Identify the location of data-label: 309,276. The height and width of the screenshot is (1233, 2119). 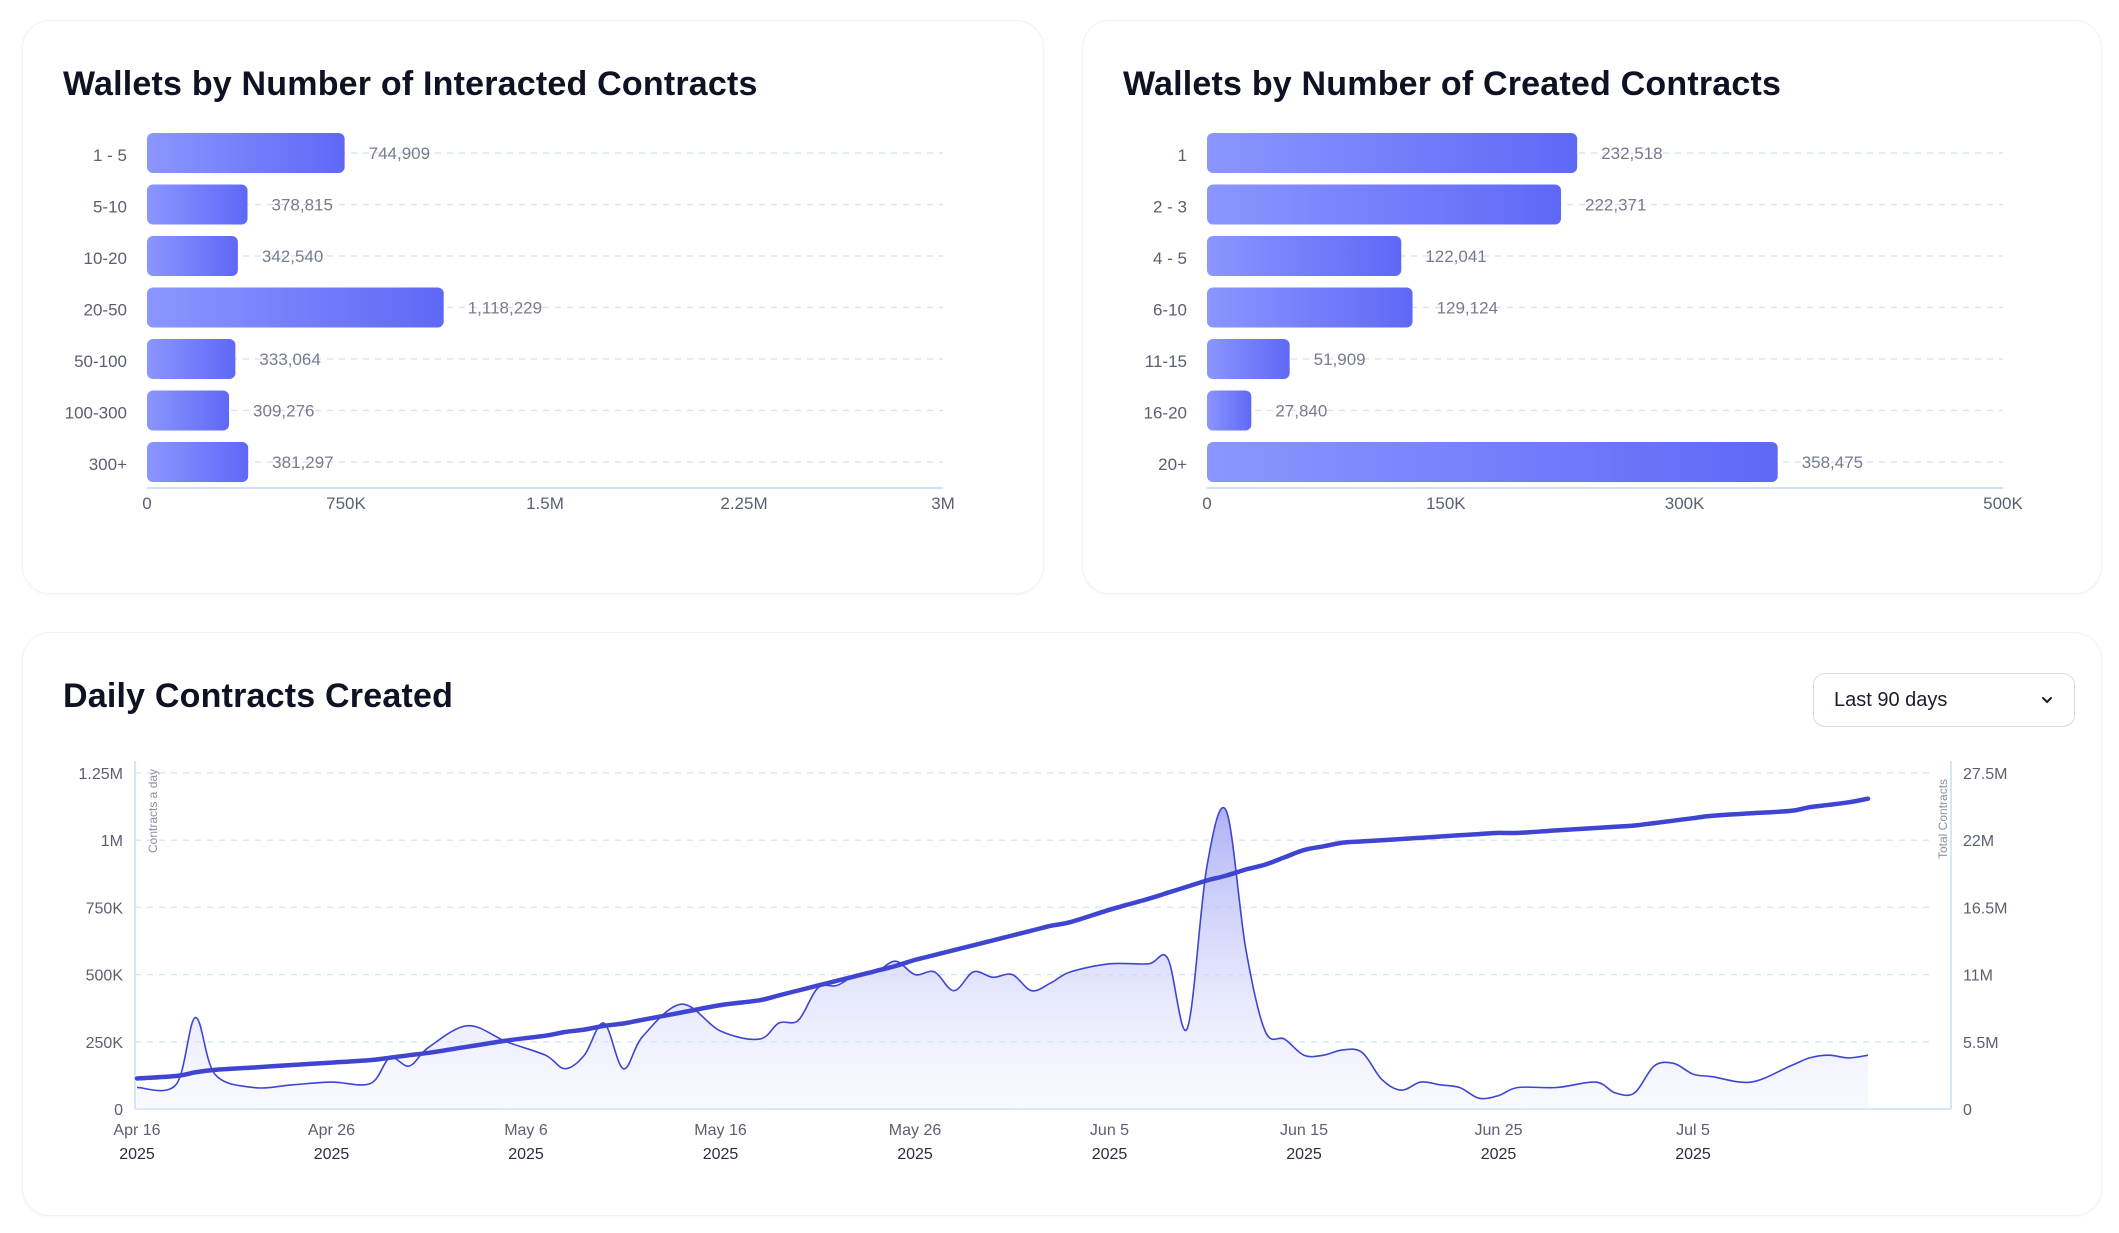
(283, 411).